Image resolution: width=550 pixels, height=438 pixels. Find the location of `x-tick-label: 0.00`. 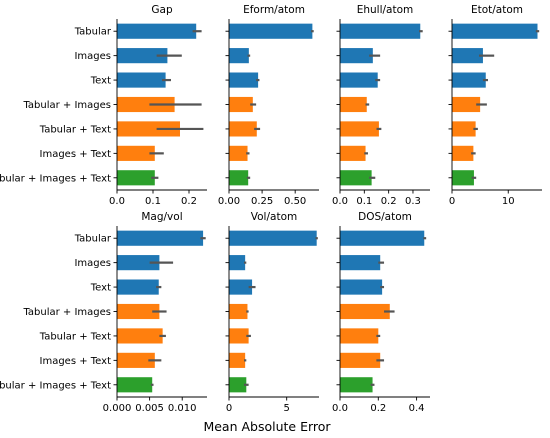

x-tick-label: 0.00 is located at coordinates (229, 201).